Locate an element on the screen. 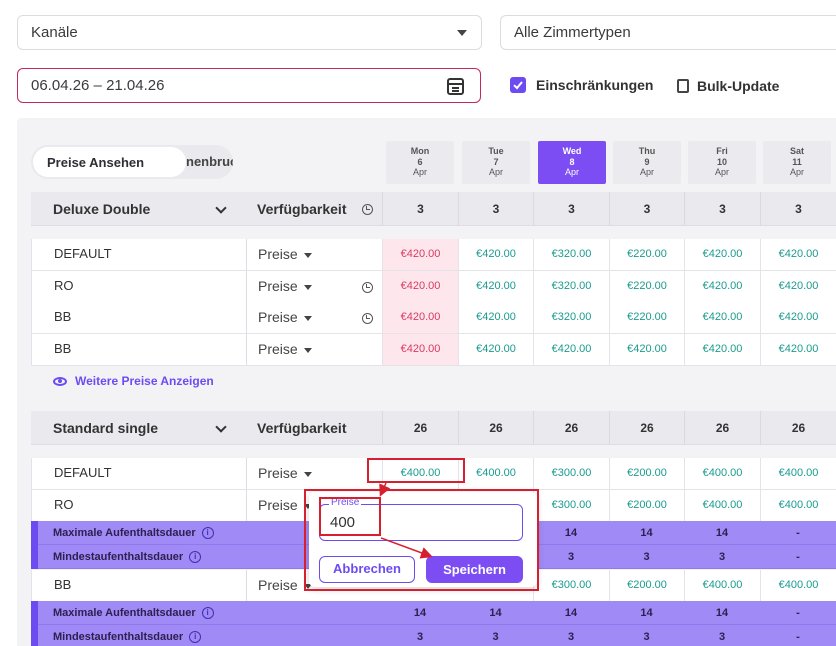 This screenshot has height=646, width=836. date-range-field: 06.04.26 – 21.04.26 is located at coordinates (249, 85).